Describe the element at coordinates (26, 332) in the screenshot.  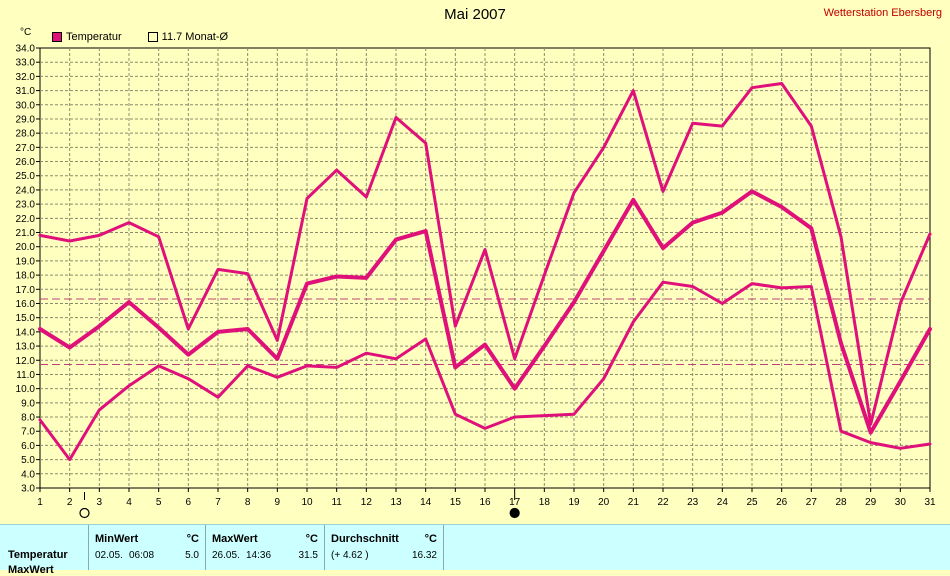
I see `y-tick-label: 14.0` at that location.